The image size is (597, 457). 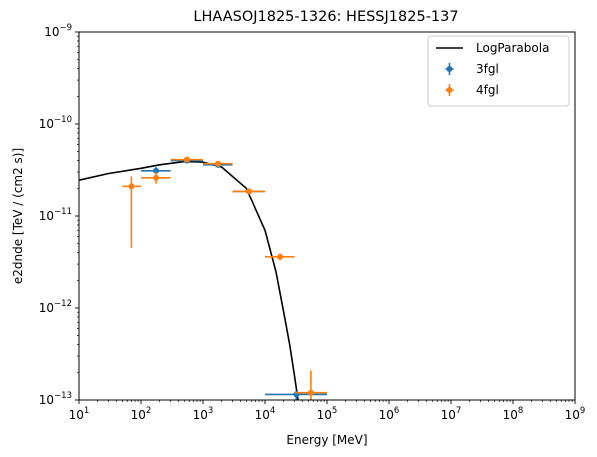 I want to click on x-tick-label: 10⁴, so click(x=265, y=414).